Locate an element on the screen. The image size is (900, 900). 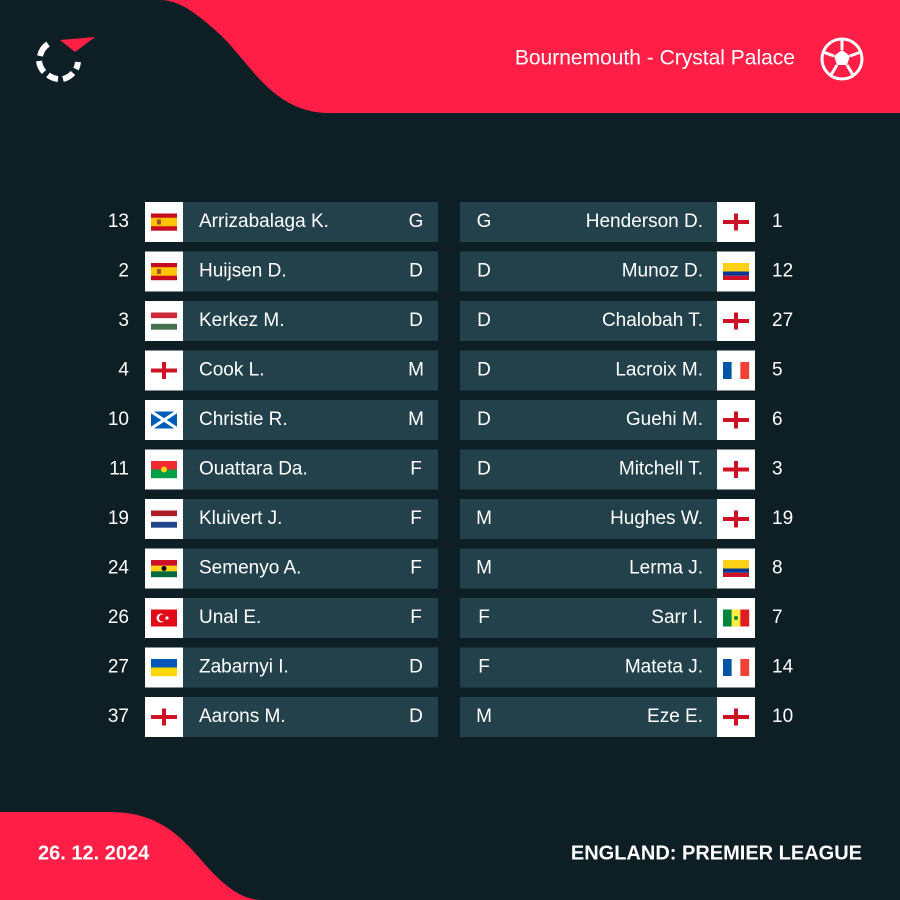
home-player-row: 26 Unal E. F is located at coordinates (273, 618).